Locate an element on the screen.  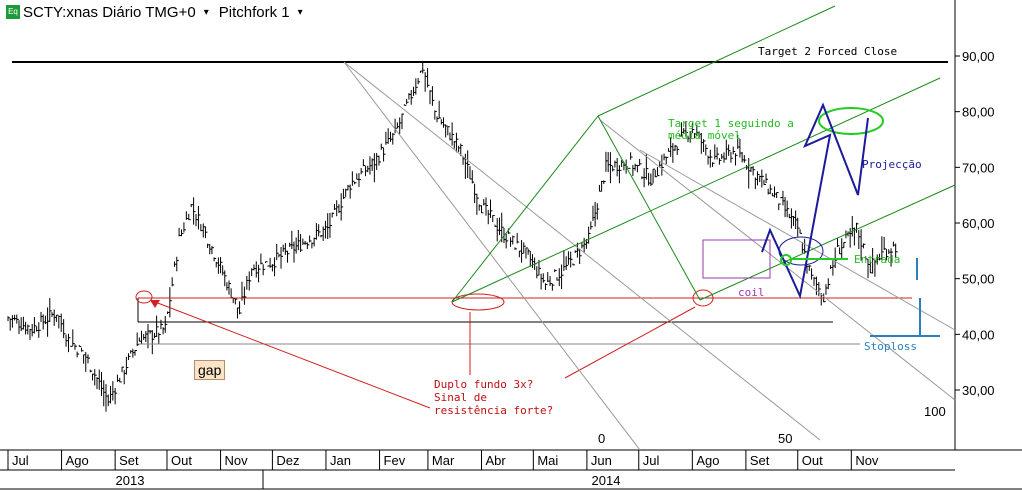
y-tick-label: 90,00 is located at coordinates (978, 56).